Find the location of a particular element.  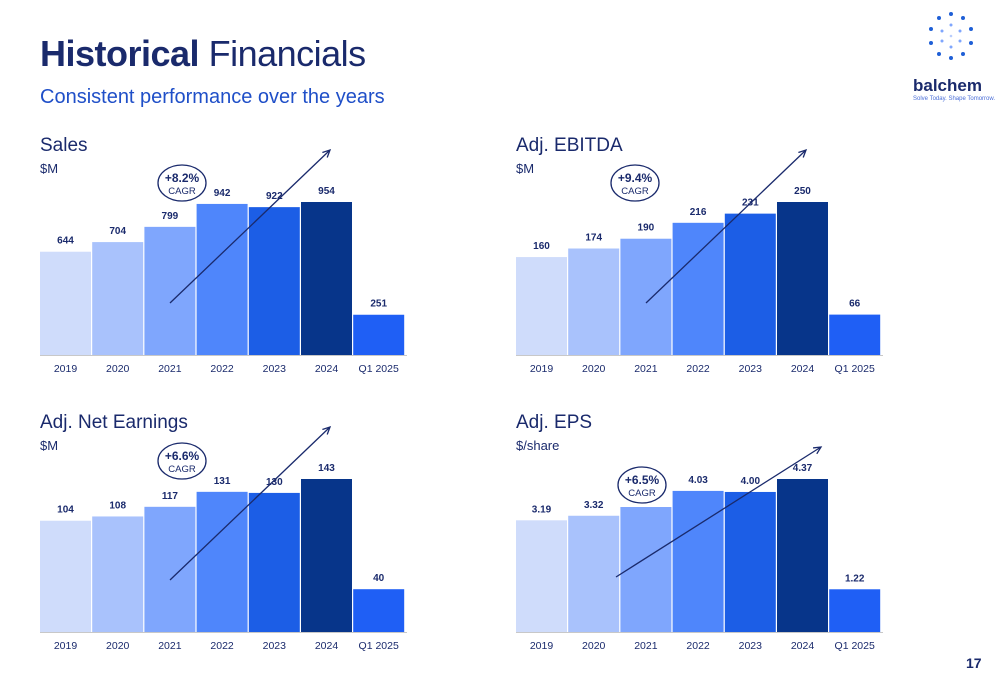

data-label: 190 is located at coordinates (646, 228).